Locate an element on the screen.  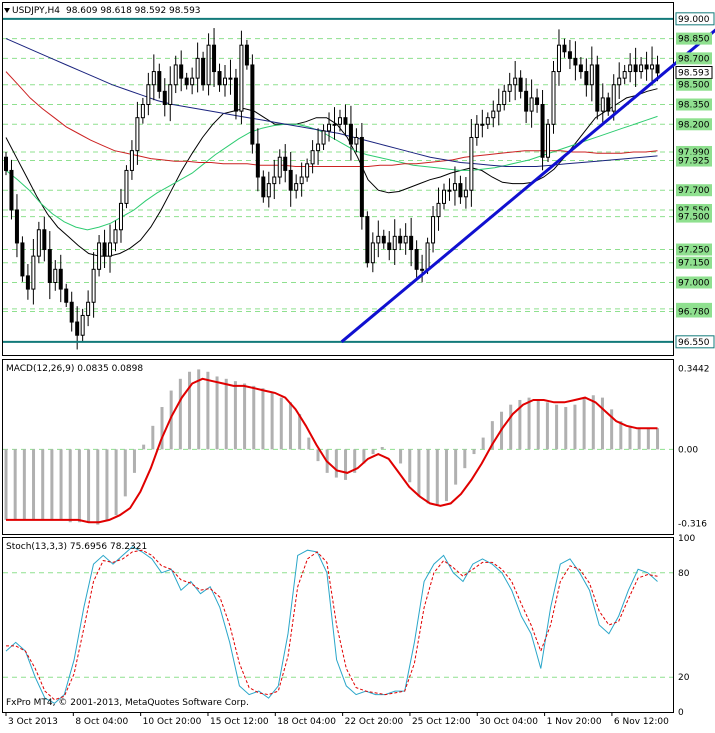
price-tick-label: 97.250 is located at coordinates (694, 251).